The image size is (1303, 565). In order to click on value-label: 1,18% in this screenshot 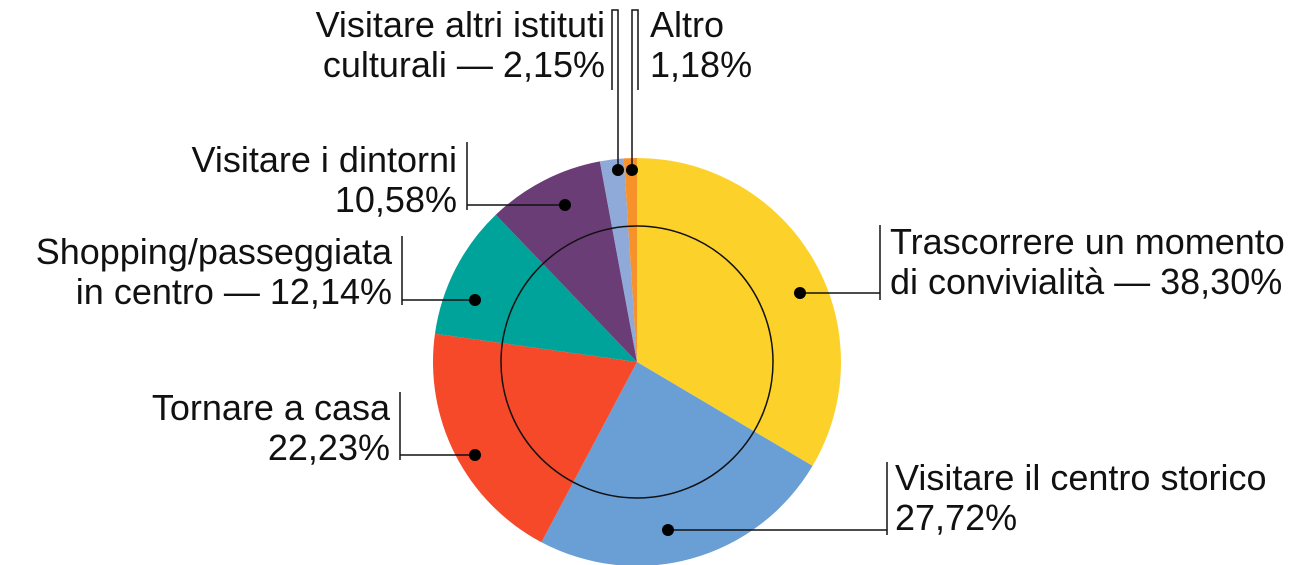, I will do `click(701, 64)`.